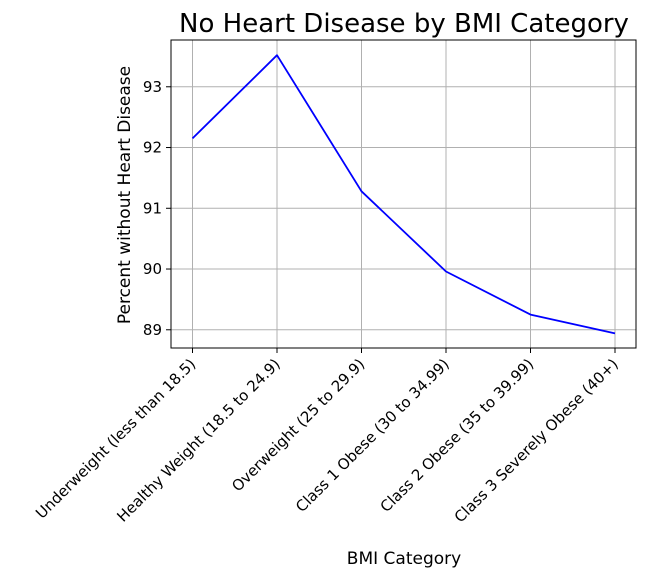 The image size is (654, 578). I want to click on y-tick-label: 89, so click(152, 330).